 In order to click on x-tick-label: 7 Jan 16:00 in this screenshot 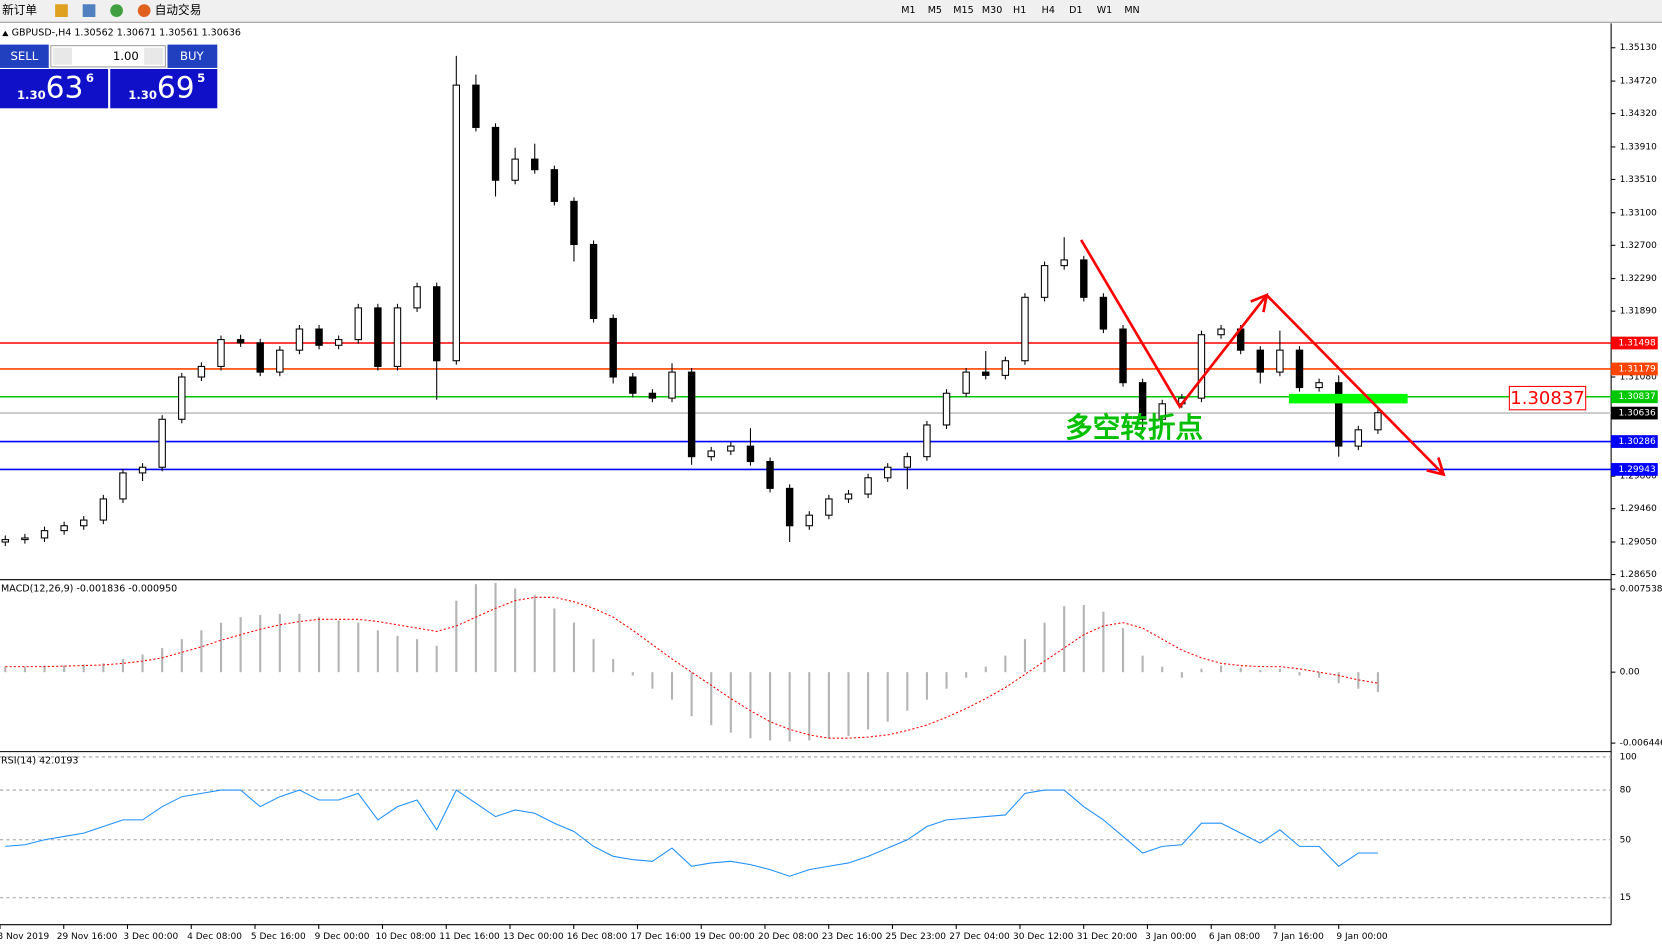, I will do `click(1298, 937)`.